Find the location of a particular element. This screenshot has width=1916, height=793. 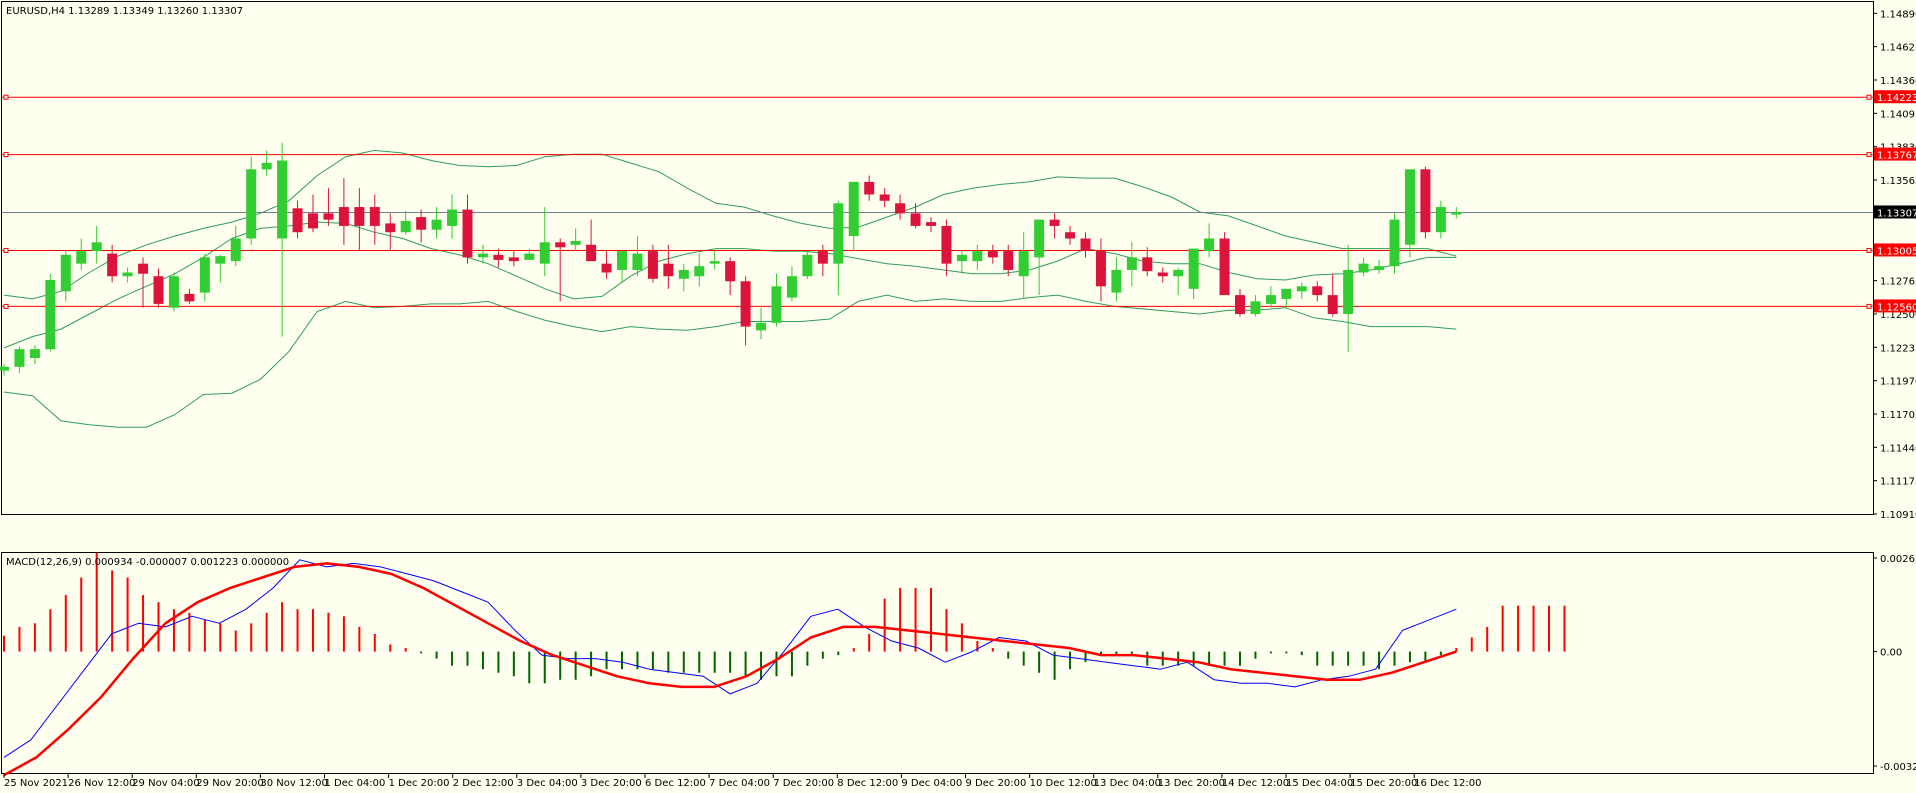

time-tick-label: 7 Dec 20:00 is located at coordinates (803, 783).